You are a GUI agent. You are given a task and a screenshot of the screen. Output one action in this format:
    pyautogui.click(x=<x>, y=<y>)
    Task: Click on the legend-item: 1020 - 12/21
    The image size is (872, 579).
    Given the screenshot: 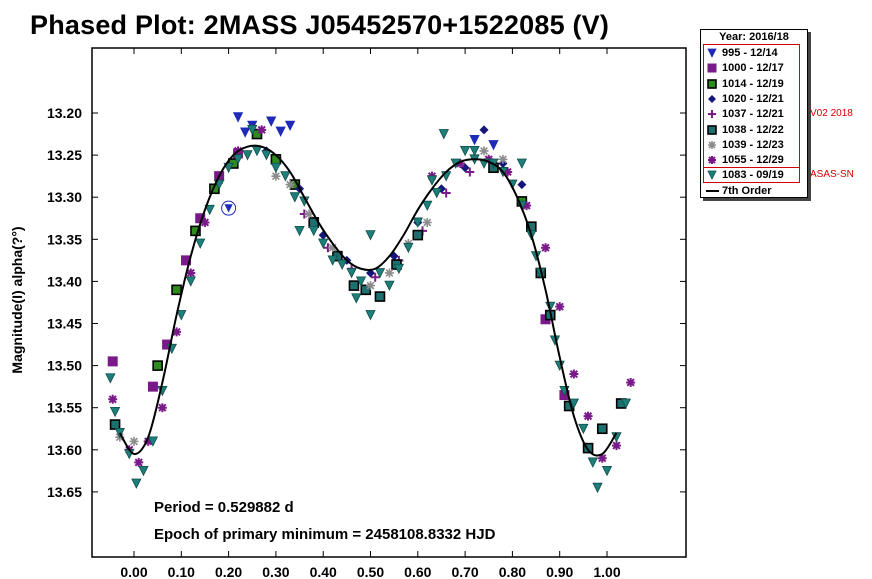 What is the action you would take?
    pyautogui.click(x=754, y=99)
    